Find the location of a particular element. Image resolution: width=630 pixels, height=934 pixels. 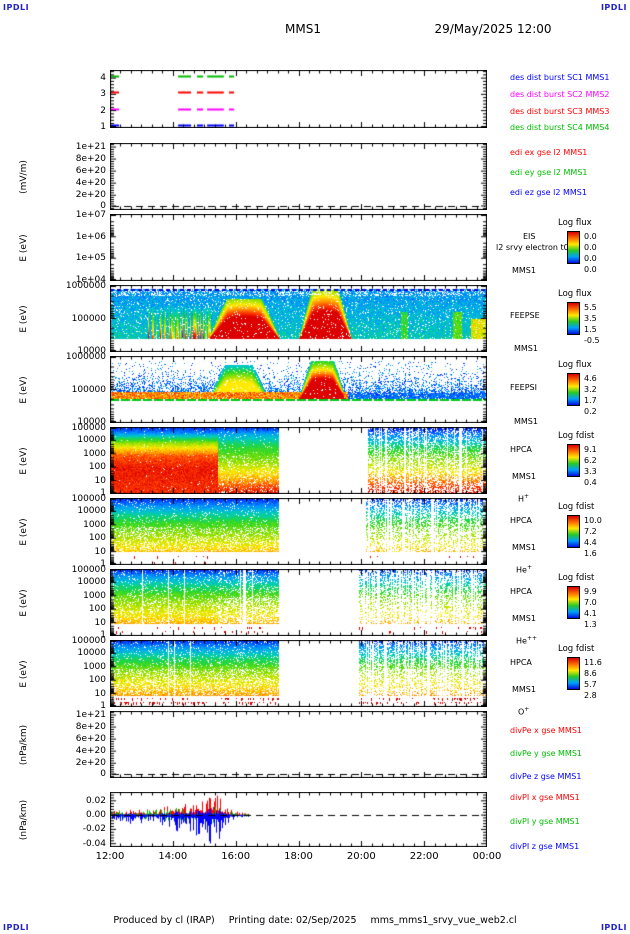

label-text: divPe y gse MMS1 is located at coordinates (546, 753).